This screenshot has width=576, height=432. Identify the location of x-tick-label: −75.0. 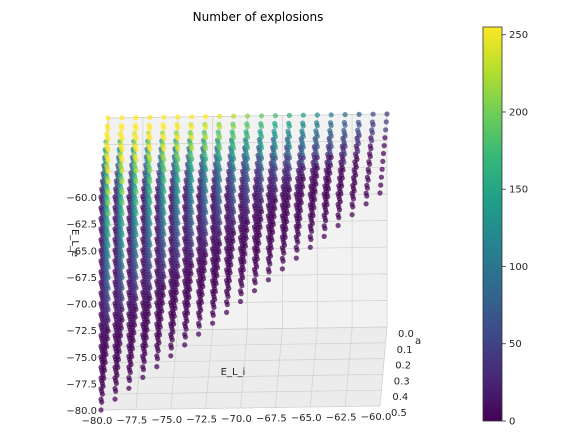
(166, 420).